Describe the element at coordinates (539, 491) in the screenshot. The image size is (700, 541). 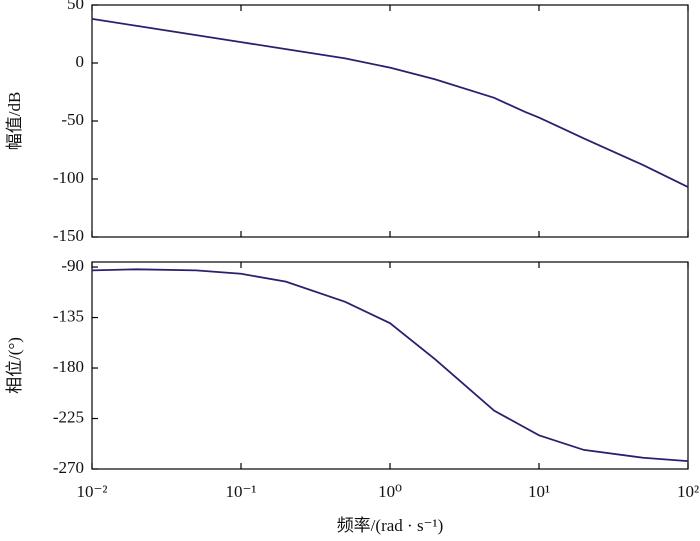
I see `x-tick-label: 10¹` at that location.